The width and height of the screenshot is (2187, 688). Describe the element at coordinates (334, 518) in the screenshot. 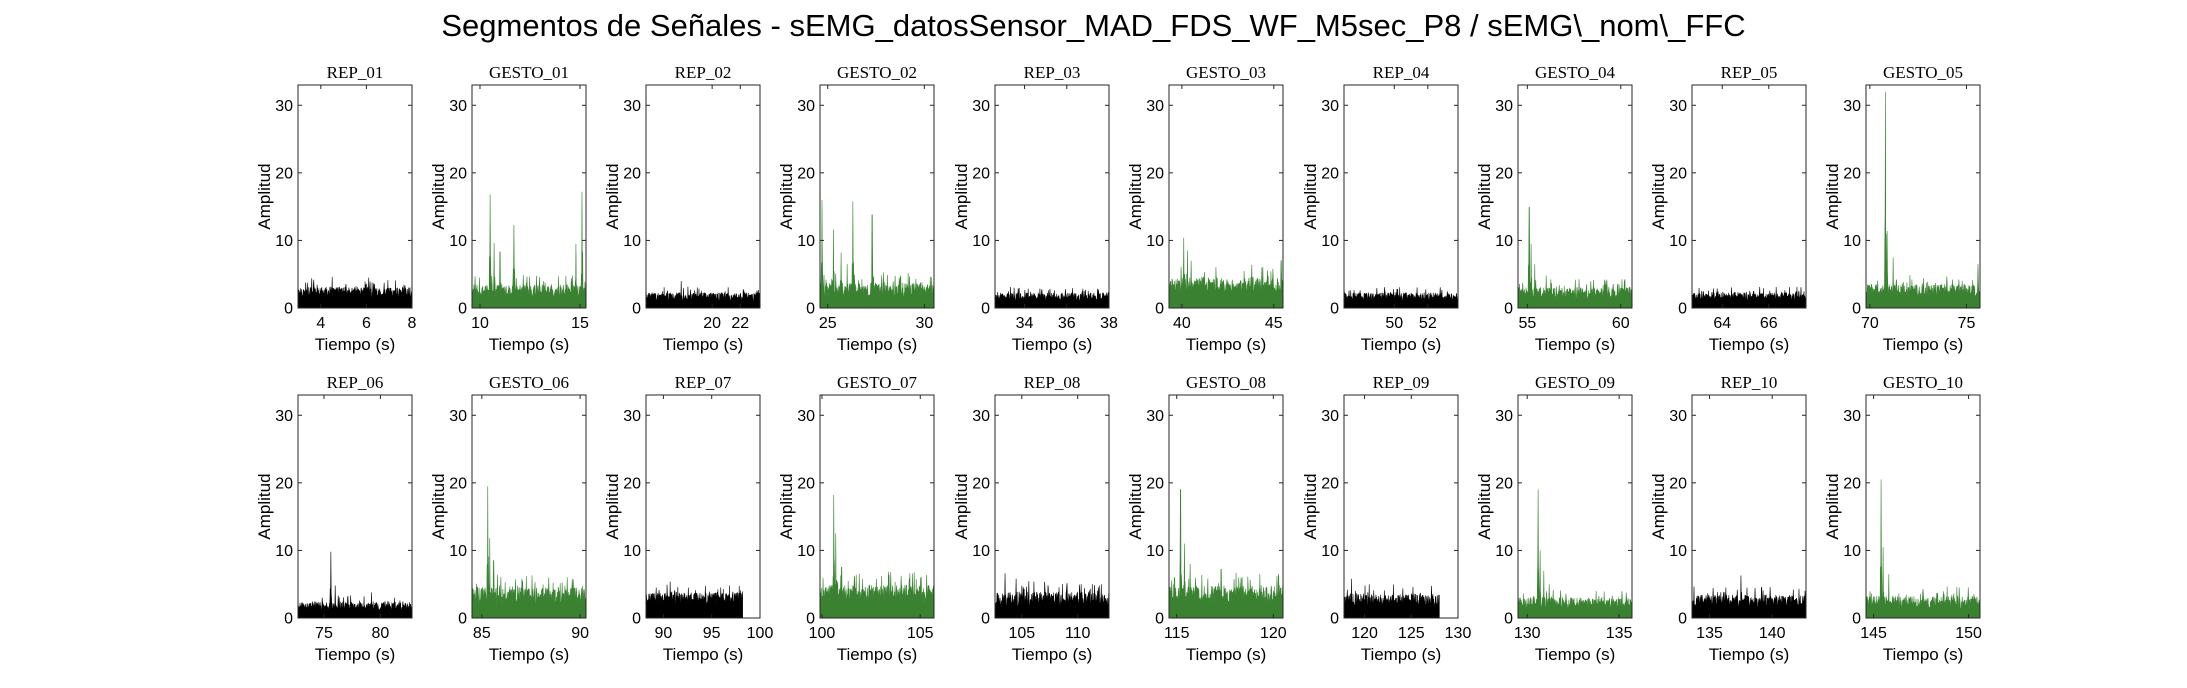

I see `subplot-rep-06: 0 10 20 30 75 80 REP_06 Tiempo (s) Amplitud` at that location.